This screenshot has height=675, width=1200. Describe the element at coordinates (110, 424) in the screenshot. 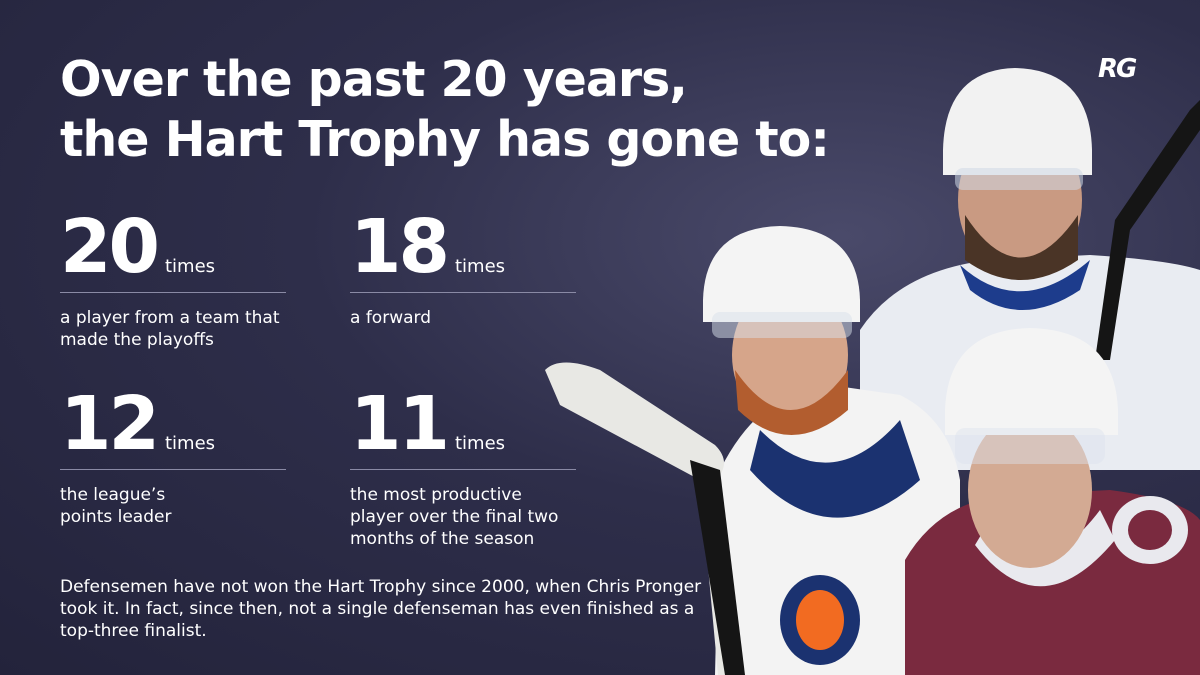

I see `stat-number: 12` at that location.